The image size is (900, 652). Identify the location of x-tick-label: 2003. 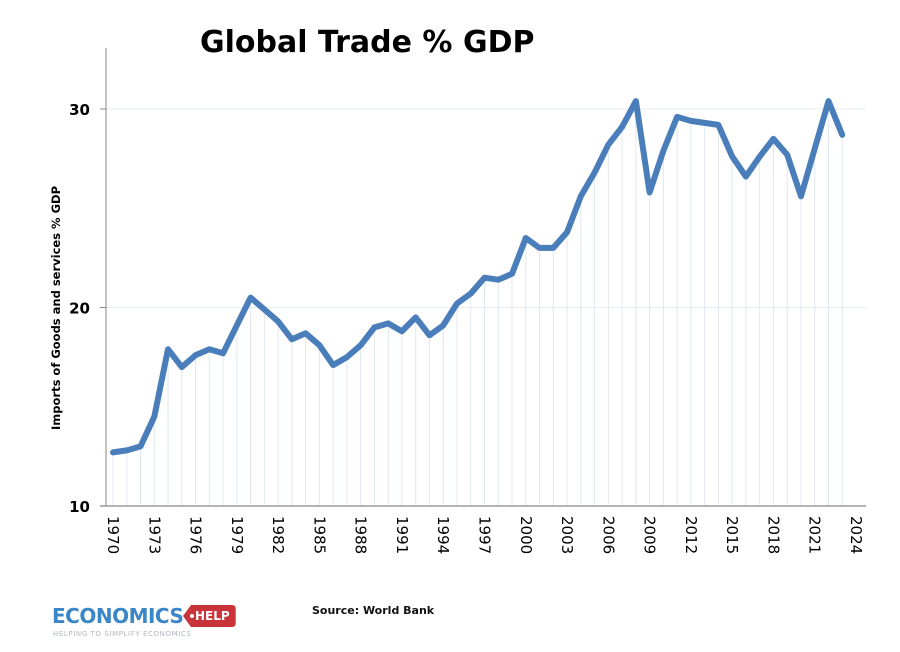
(567, 535).